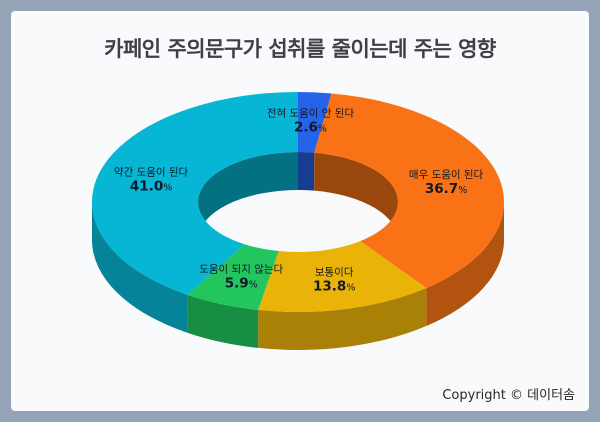  What do you see at coordinates (311, 113) in the screenshot?
I see `slice-label-name-0: 전혀 도움이 안 된다` at bounding box center [311, 113].